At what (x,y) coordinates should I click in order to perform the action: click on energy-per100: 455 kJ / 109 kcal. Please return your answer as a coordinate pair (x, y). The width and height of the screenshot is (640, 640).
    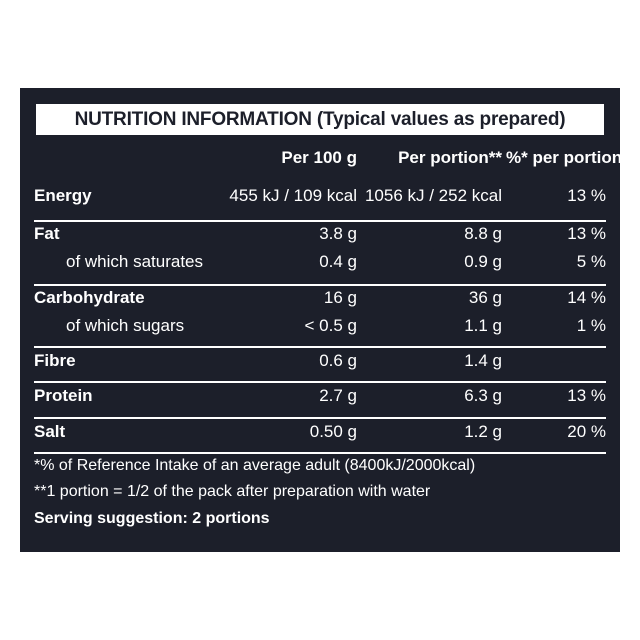
    Looking at the image, I should click on (293, 195).